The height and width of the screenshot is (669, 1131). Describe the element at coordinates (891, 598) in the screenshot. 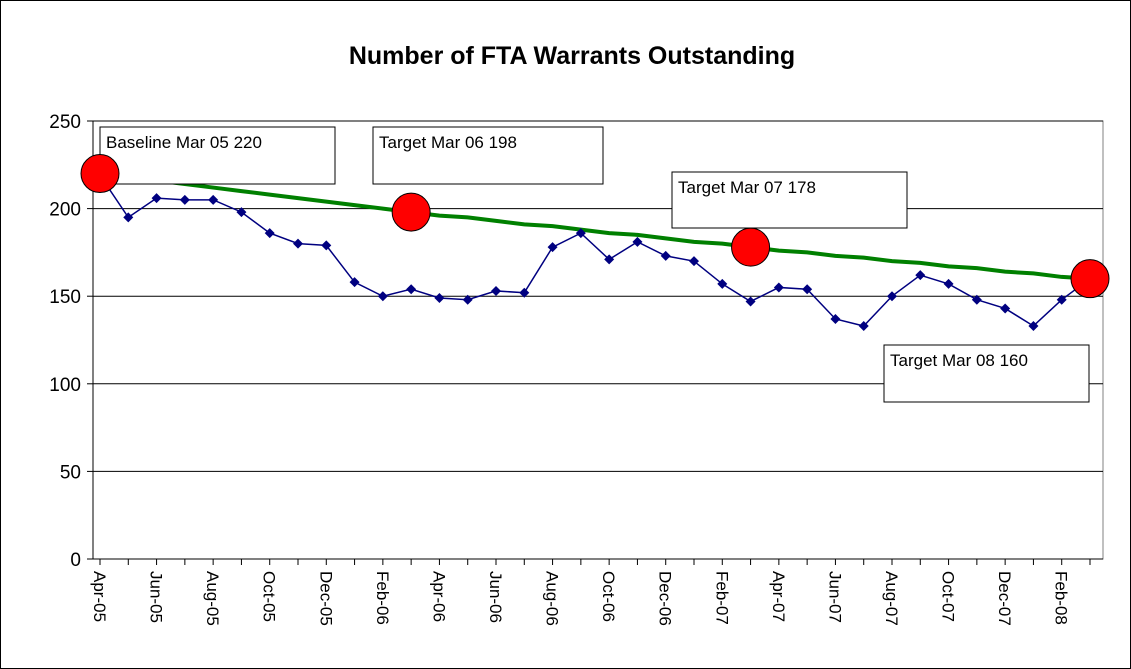

I see `x-tick-label: Aug-07` at that location.